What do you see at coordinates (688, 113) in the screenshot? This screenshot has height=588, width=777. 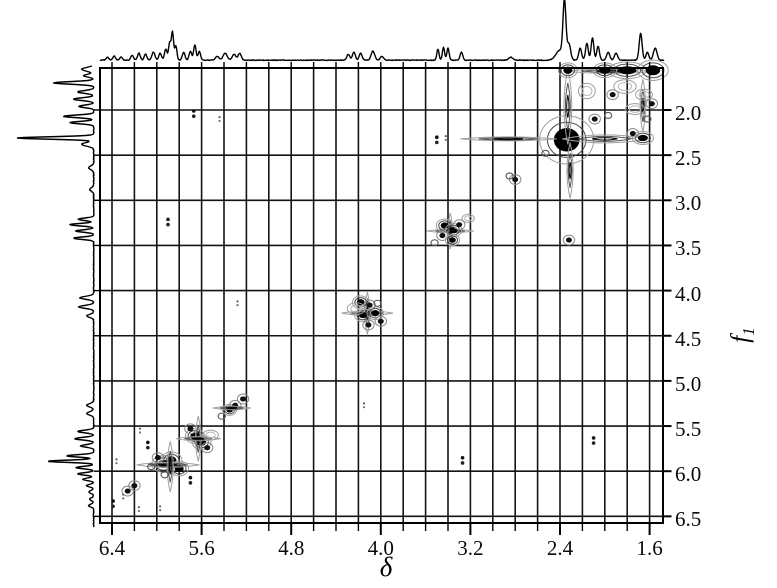 I see `y-tick-label: 2.0` at bounding box center [688, 113].